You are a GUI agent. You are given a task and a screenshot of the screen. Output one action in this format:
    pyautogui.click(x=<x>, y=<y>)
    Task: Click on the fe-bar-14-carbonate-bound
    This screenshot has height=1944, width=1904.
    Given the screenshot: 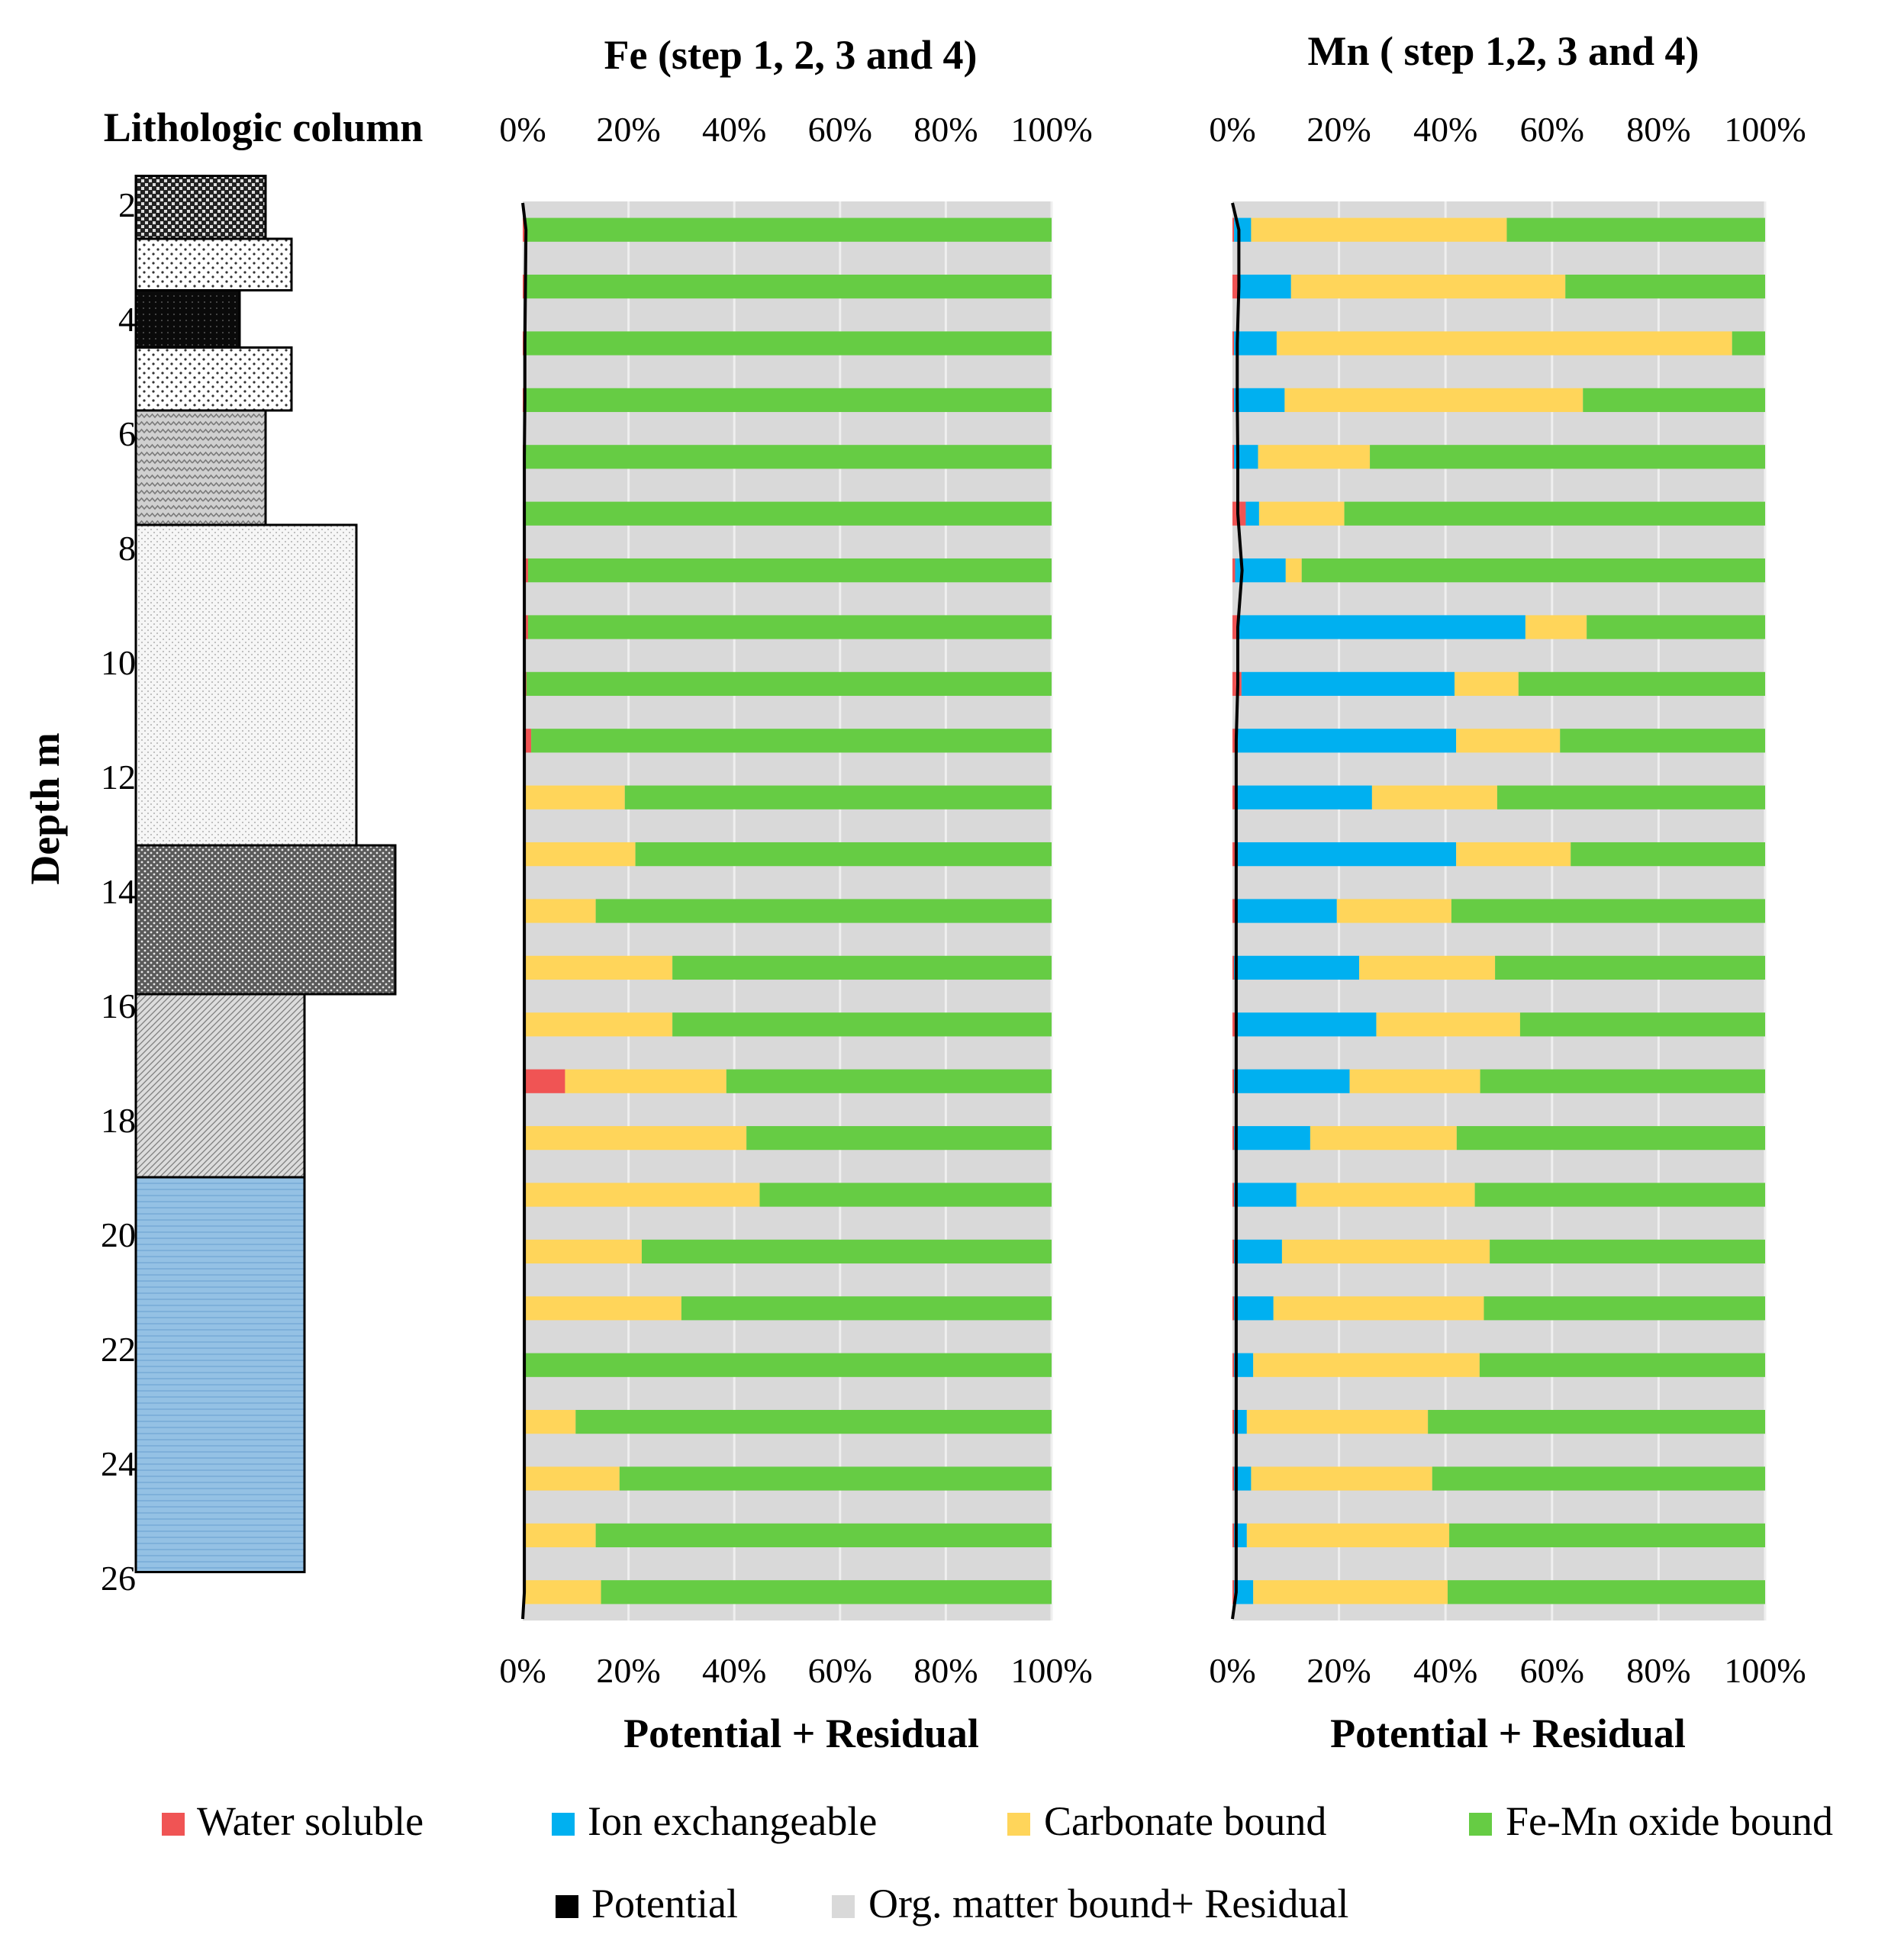 What is the action you would take?
    pyautogui.click(x=598, y=967)
    